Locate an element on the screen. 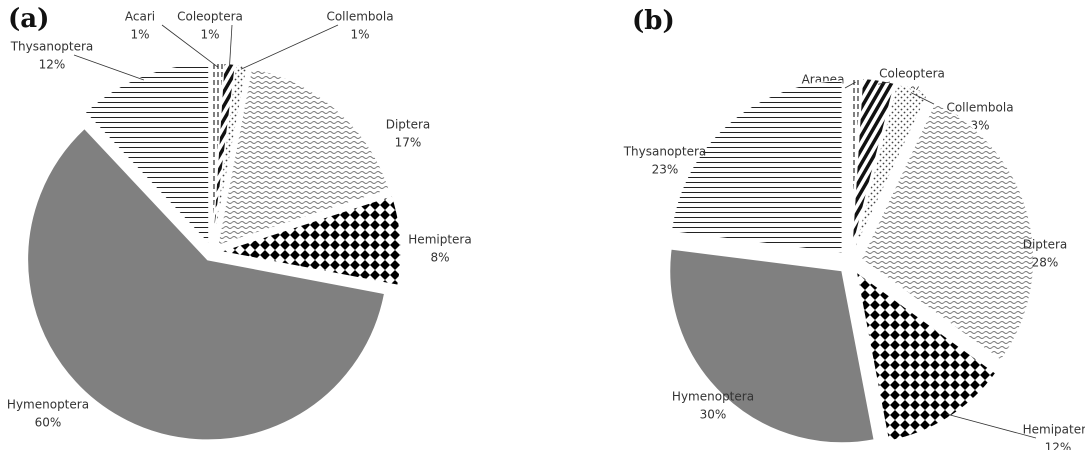 The height and width of the screenshot is (450, 1085). slice-label: Hemipatera is located at coordinates (1054, 430).